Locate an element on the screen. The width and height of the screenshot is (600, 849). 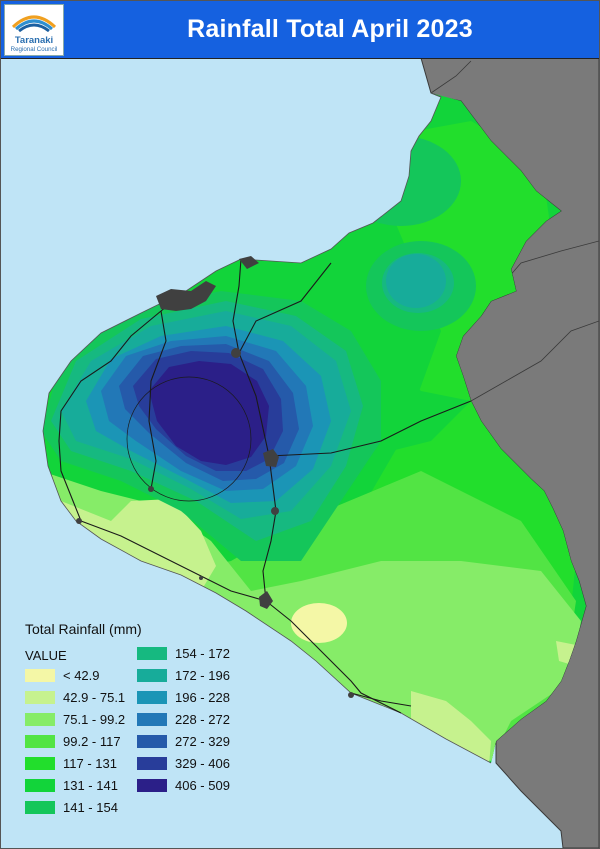
council-logo: Taranaki Regional Council is located at coordinates (34, 30).